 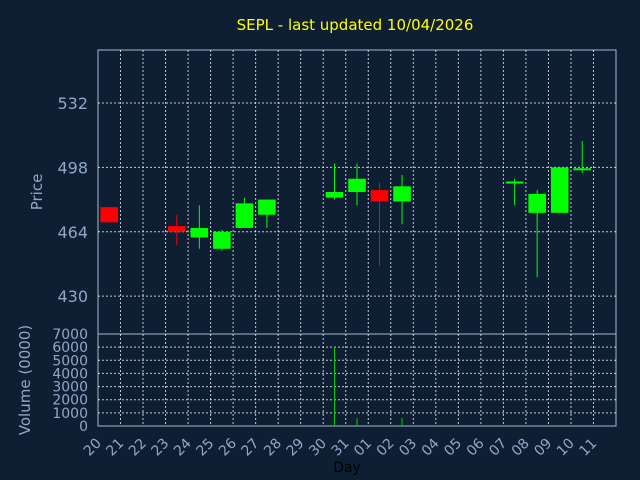 What do you see at coordinates (498, 448) in the screenshot?
I see `x-tick-label: 07` at bounding box center [498, 448].